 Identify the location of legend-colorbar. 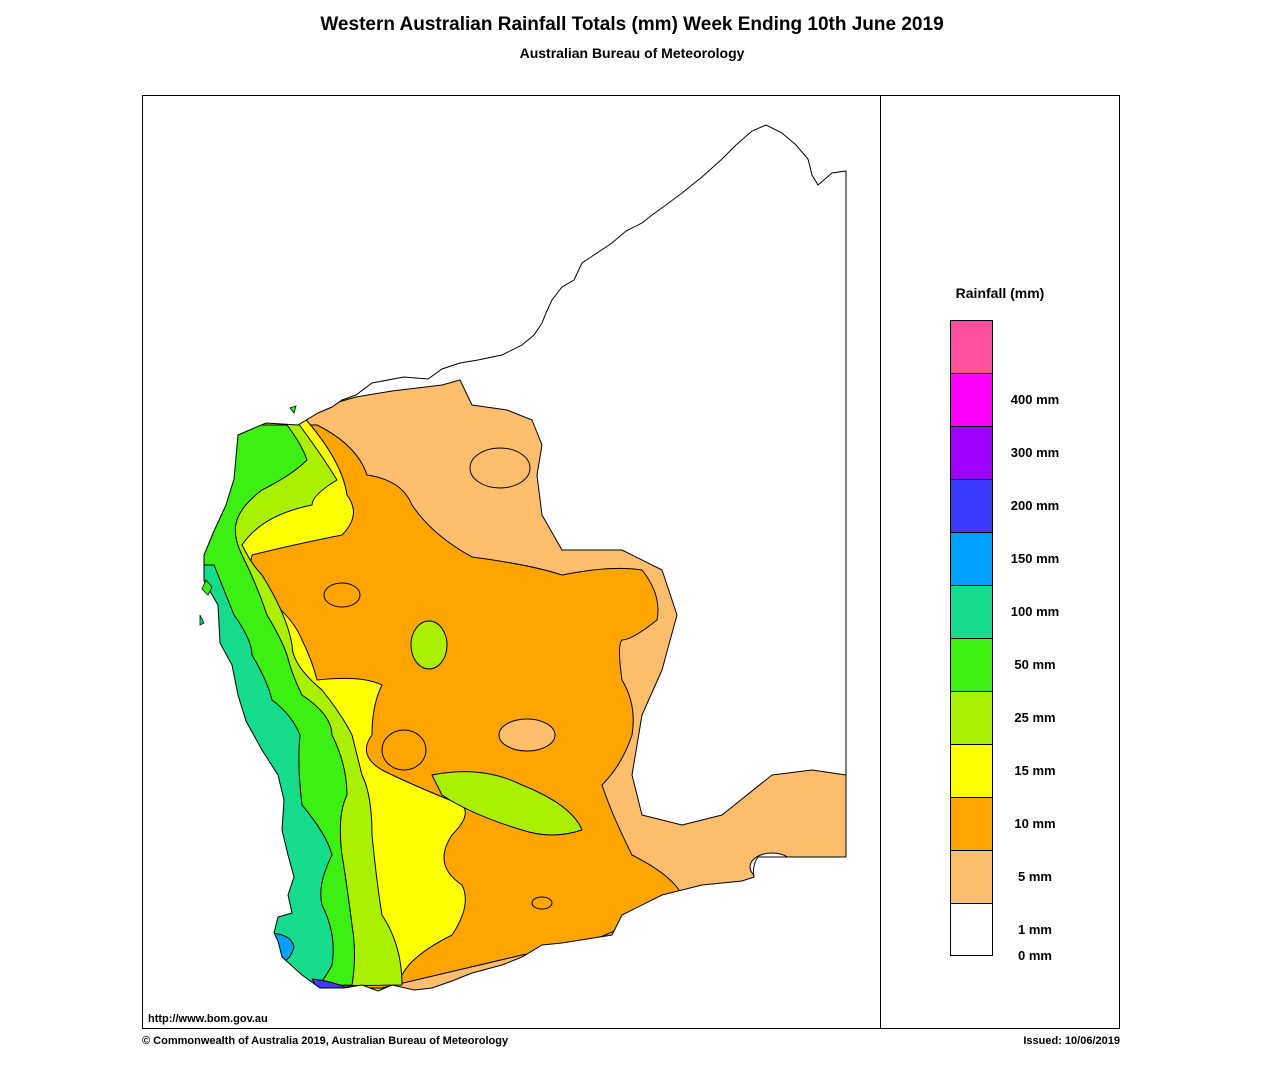
(971, 638).